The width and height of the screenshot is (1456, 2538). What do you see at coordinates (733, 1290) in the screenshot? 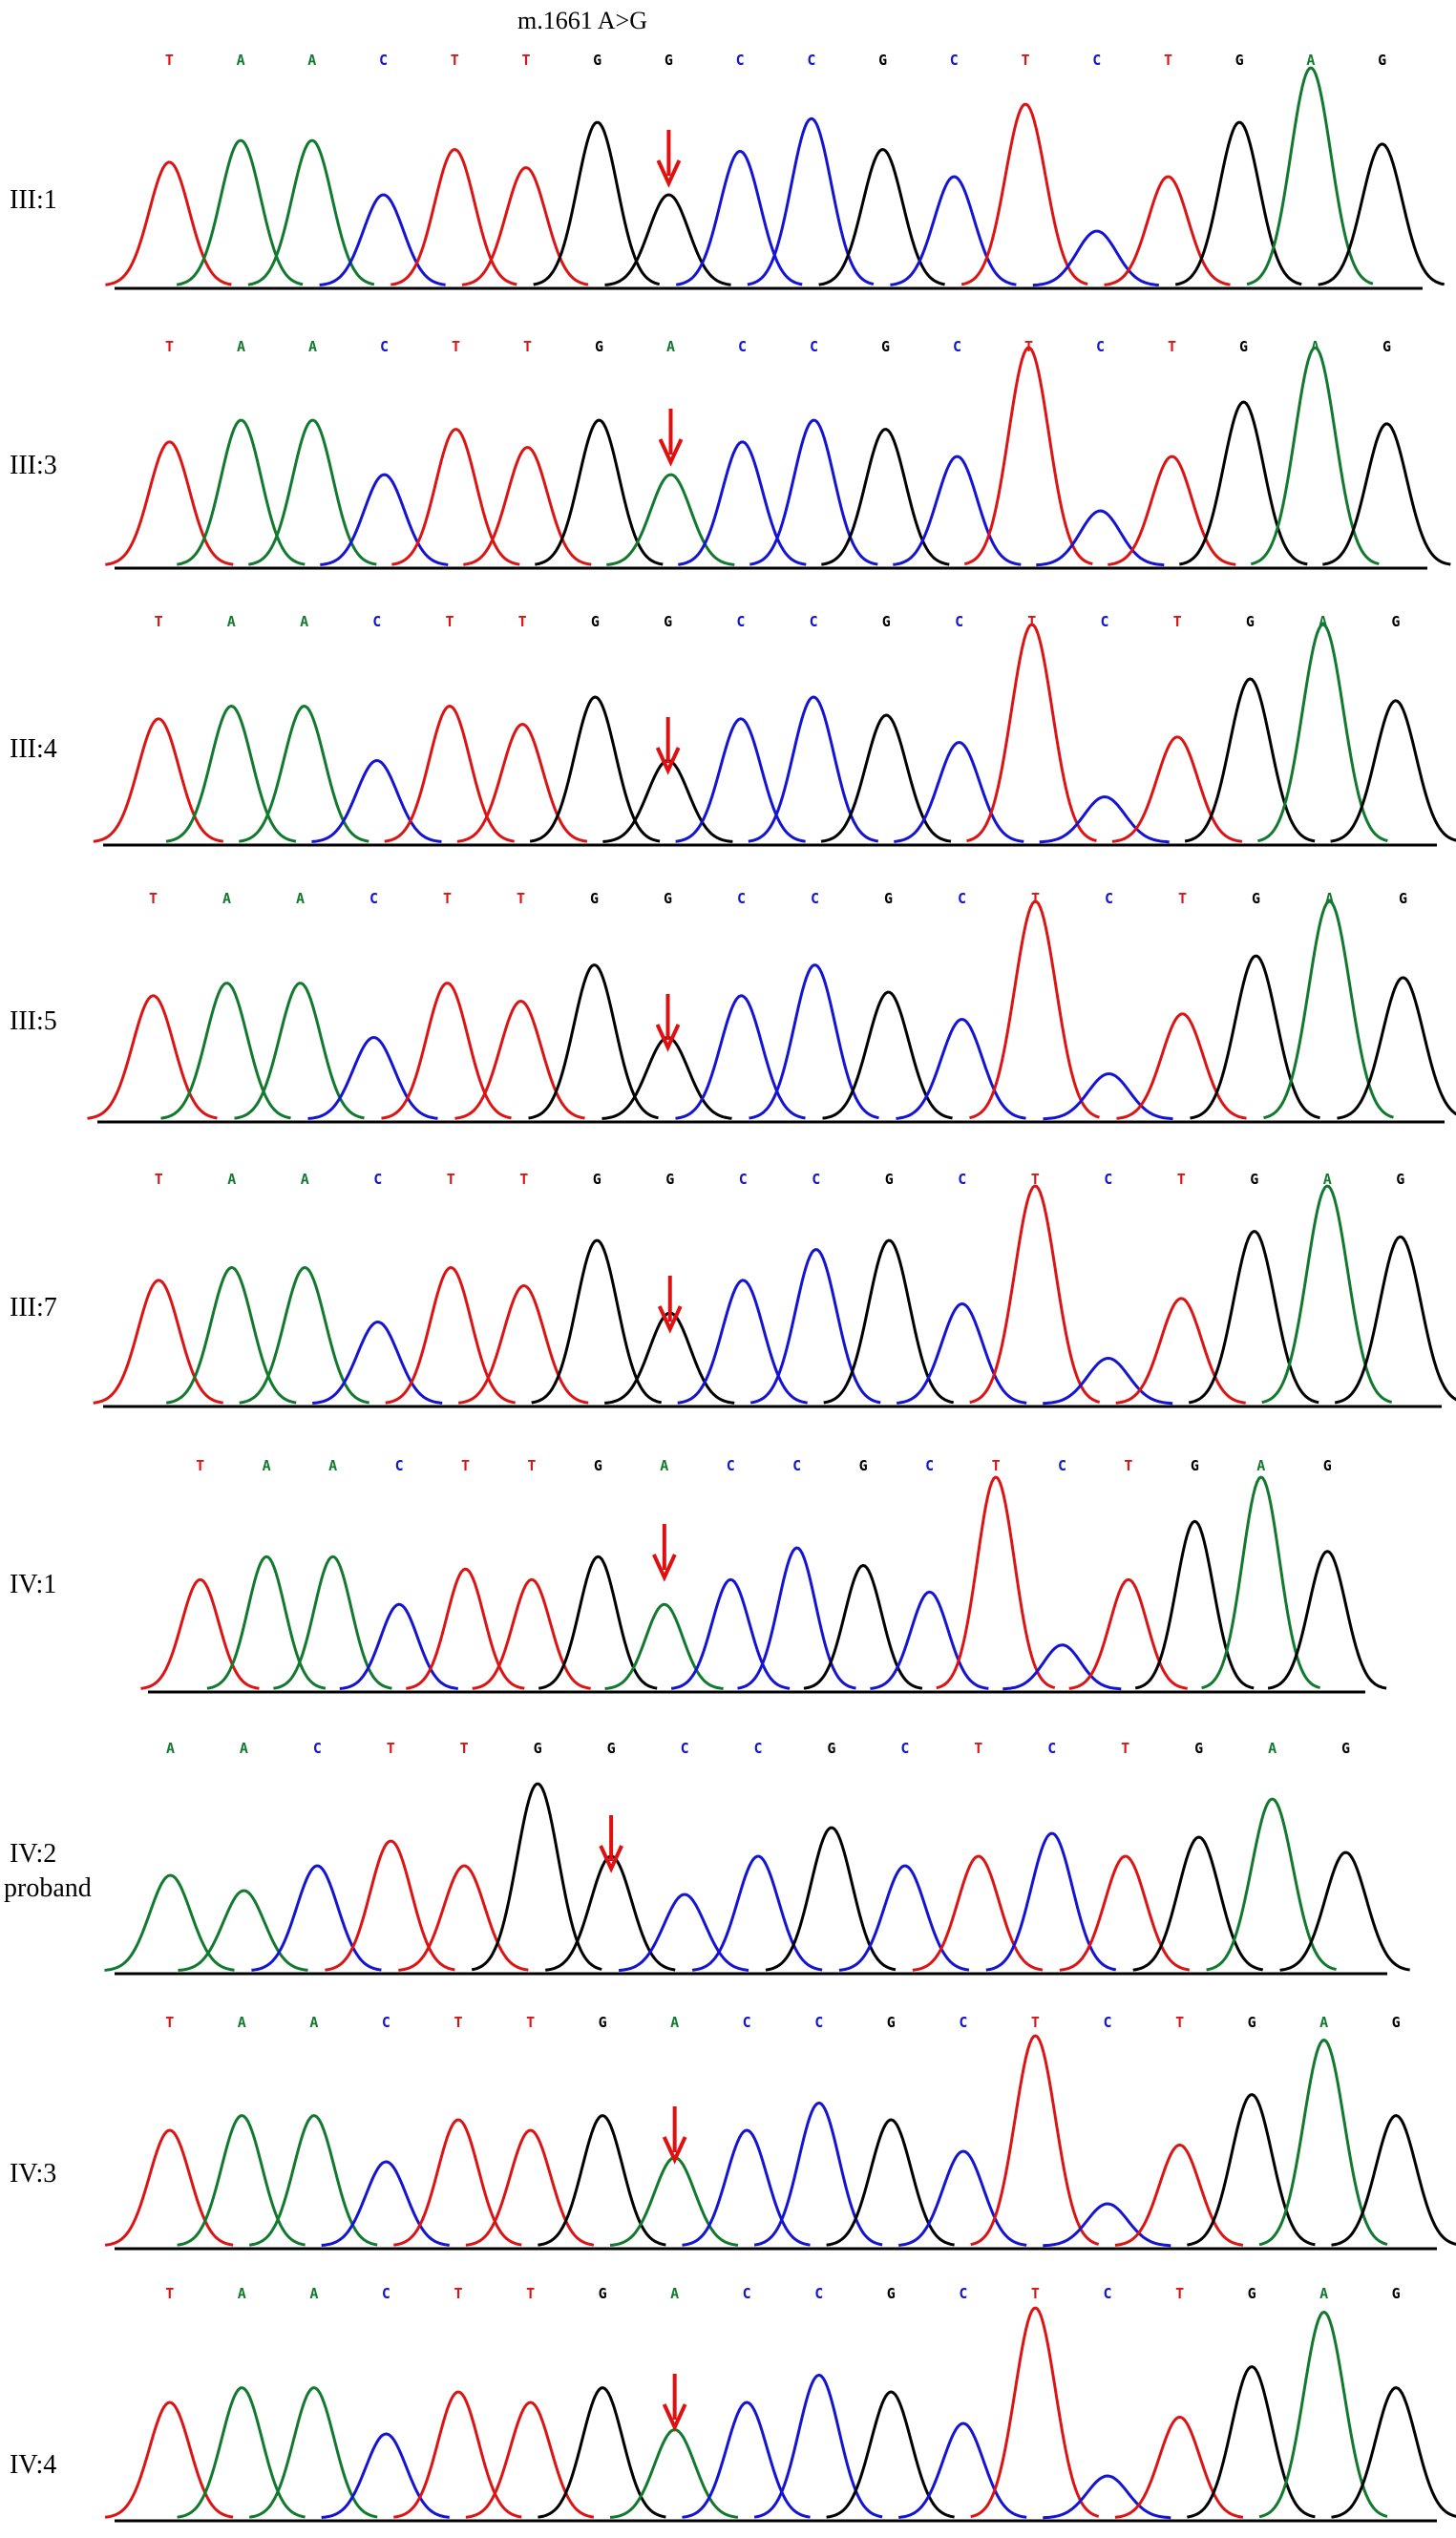
I see `panel-iii-7: III:7 T A A C T T G G C C G C T C T G A G` at bounding box center [733, 1290].